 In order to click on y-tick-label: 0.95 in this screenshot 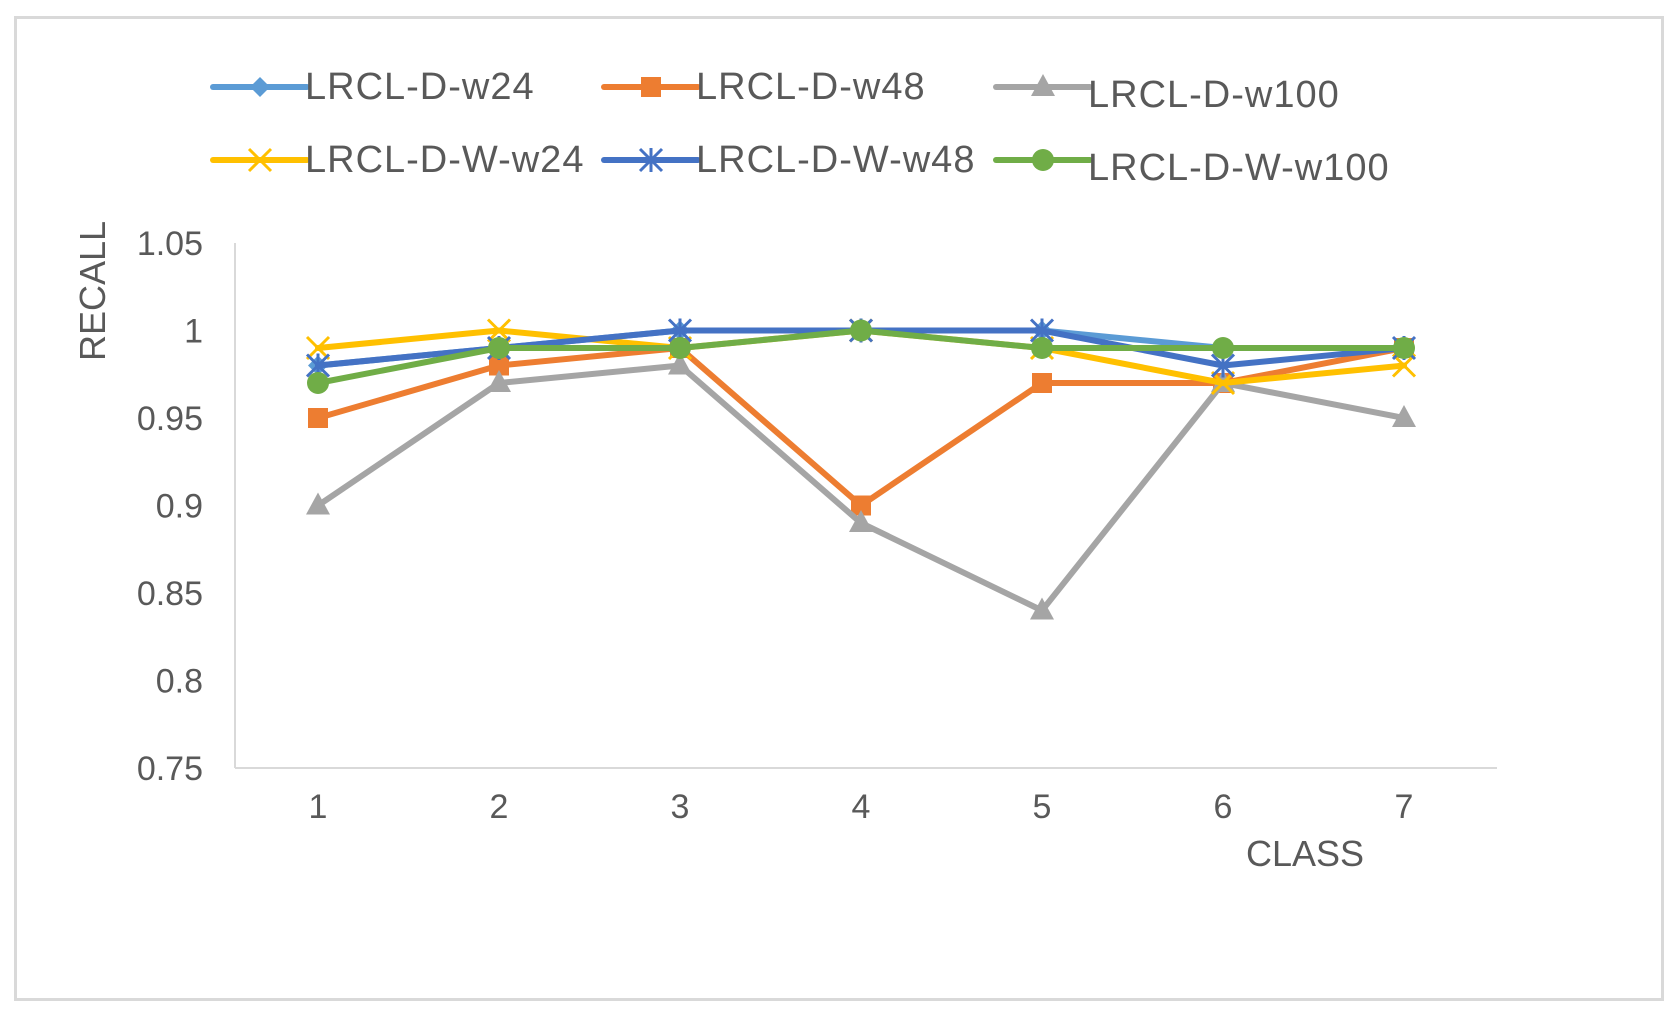, I will do `click(170, 419)`.